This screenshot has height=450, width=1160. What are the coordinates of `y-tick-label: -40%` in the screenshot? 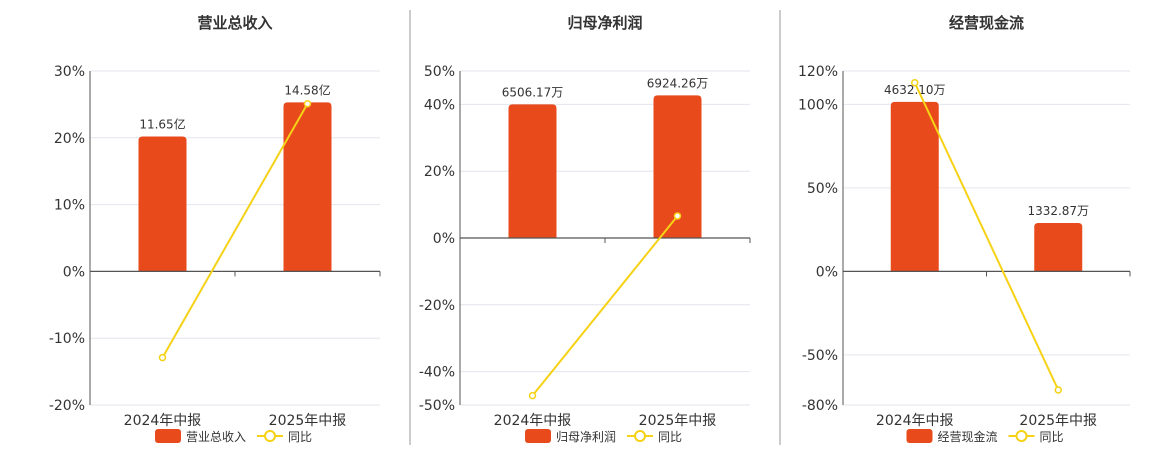 It's located at (437, 373).